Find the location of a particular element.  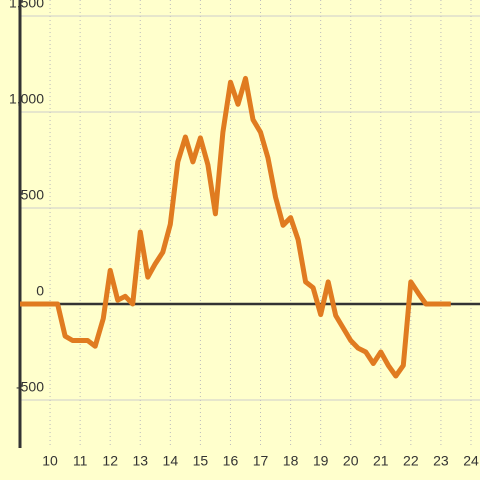

x-tick-label: 12 is located at coordinates (110, 461).